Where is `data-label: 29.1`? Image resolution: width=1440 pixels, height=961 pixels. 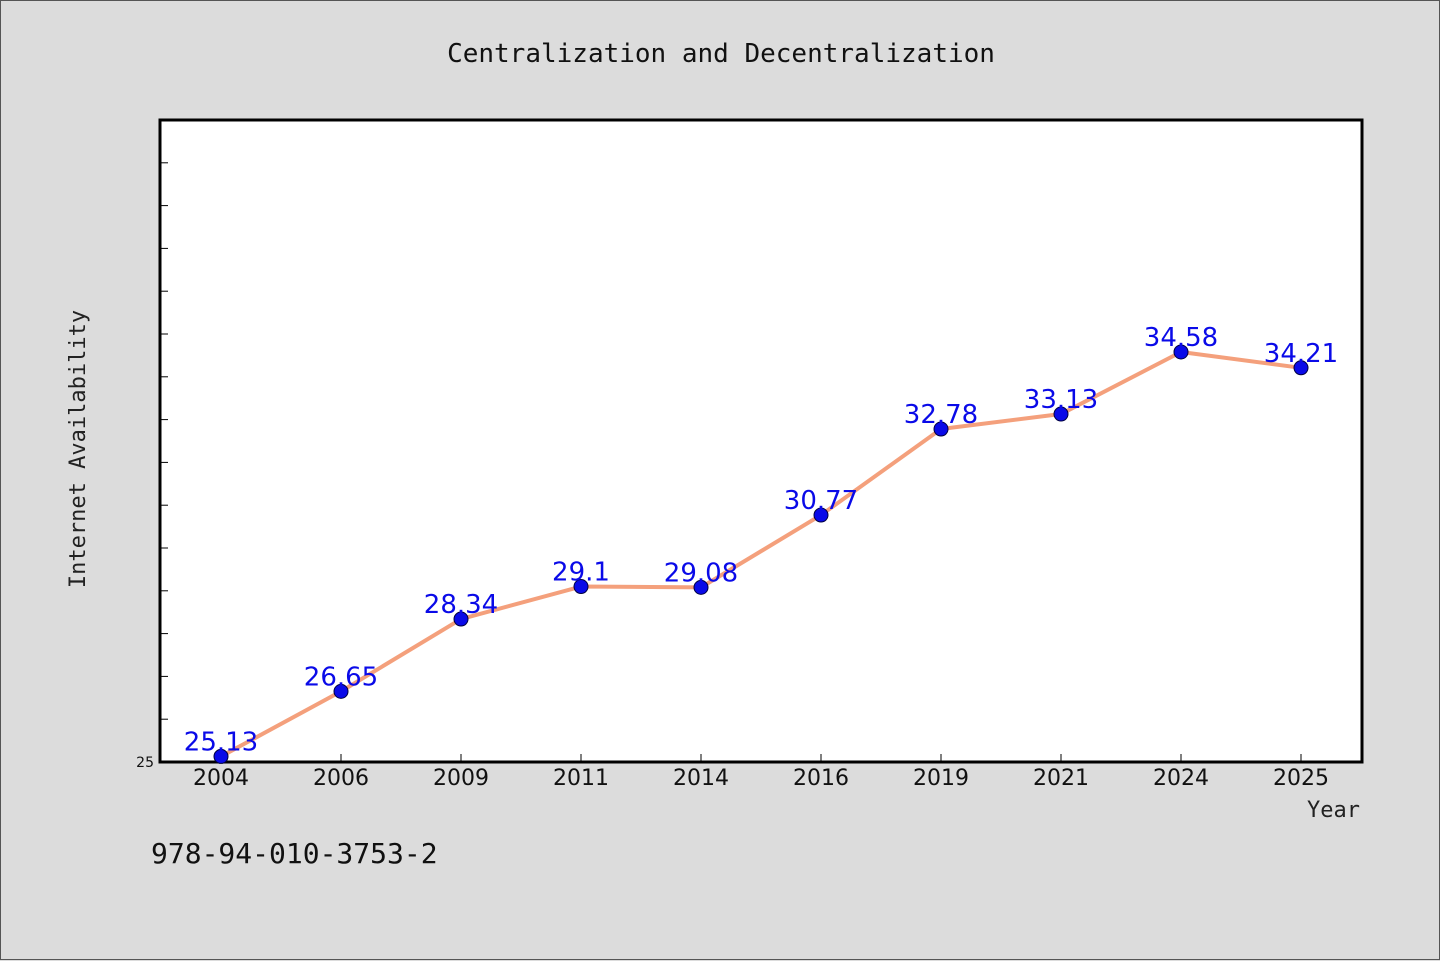
data-label: 29.1 is located at coordinates (581, 573).